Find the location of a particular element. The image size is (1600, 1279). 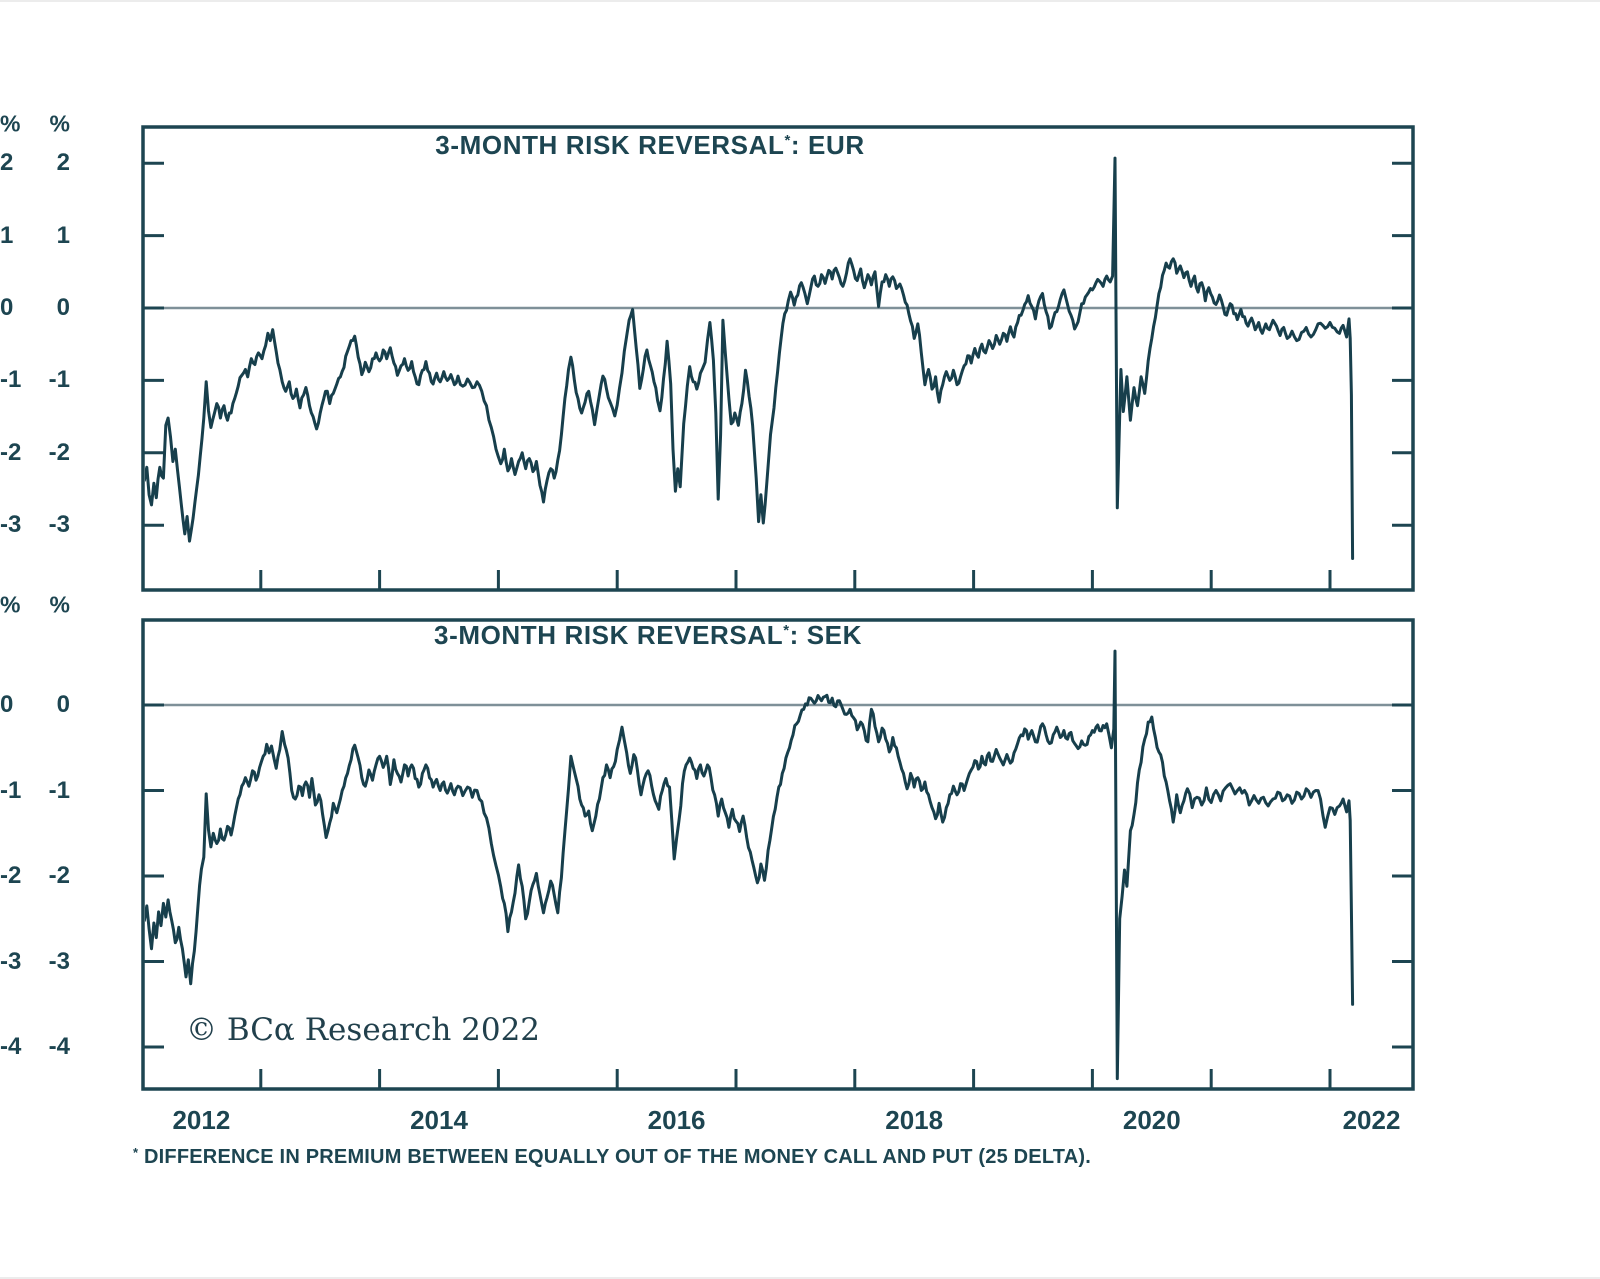

eur-title-rest: : EUR is located at coordinates (827, 145).